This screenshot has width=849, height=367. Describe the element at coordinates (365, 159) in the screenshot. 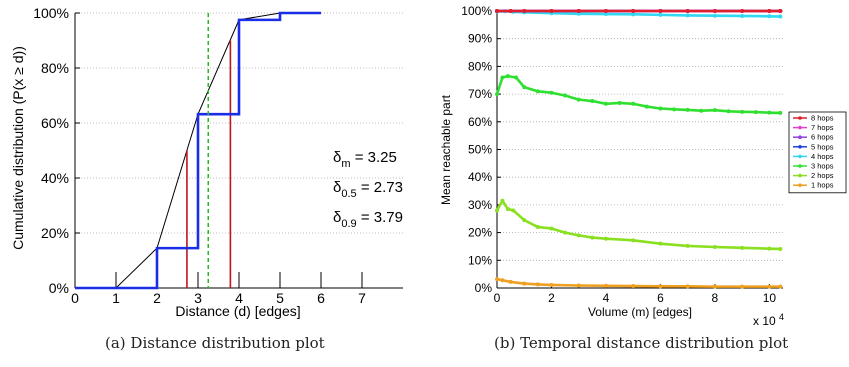

I see `stat-0: δm = 3.25` at that location.